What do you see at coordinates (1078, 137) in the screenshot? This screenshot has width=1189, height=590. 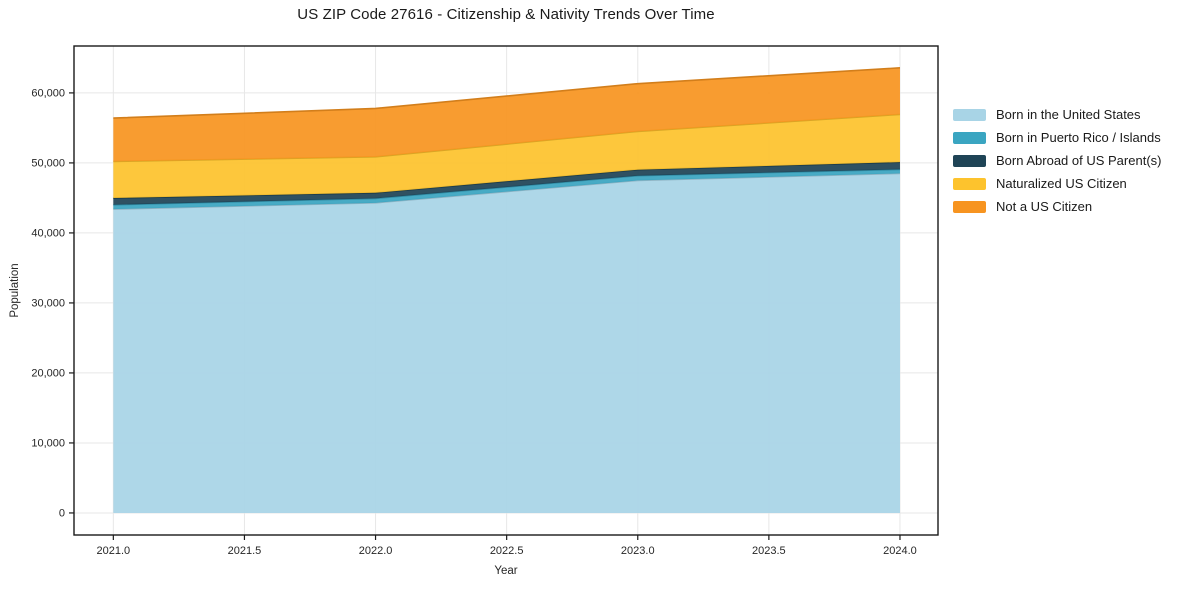 I see `legend-label: Born in Puerto Rico / Islands` at bounding box center [1078, 137].